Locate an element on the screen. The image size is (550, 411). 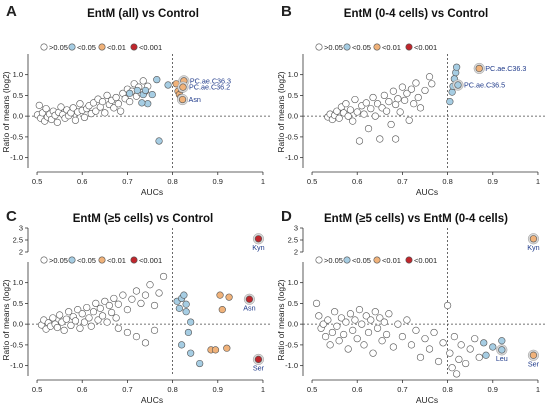
point-label: PC.ae.C36.2 is located at coordinates (209, 87).